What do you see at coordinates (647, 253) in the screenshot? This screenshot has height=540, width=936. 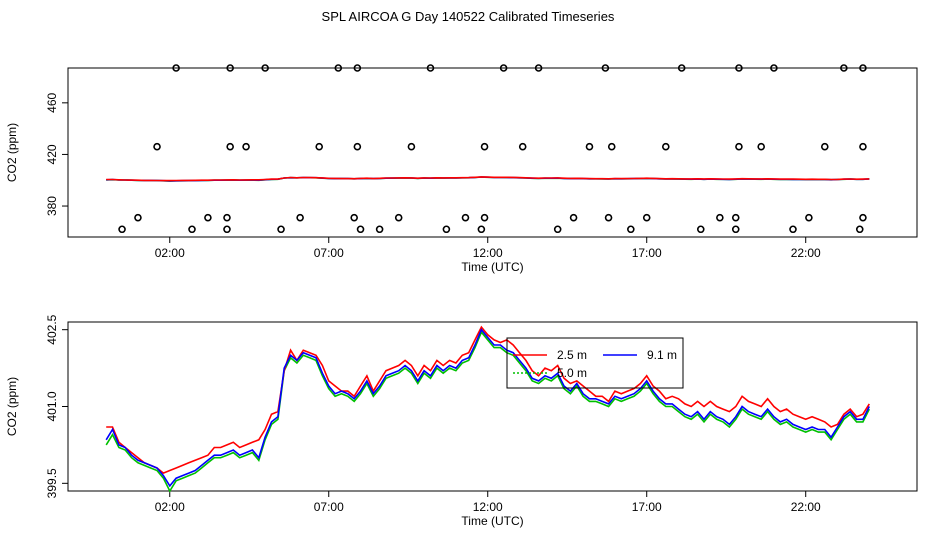 I see `x-tick-label-top: 17:00` at bounding box center [647, 253].